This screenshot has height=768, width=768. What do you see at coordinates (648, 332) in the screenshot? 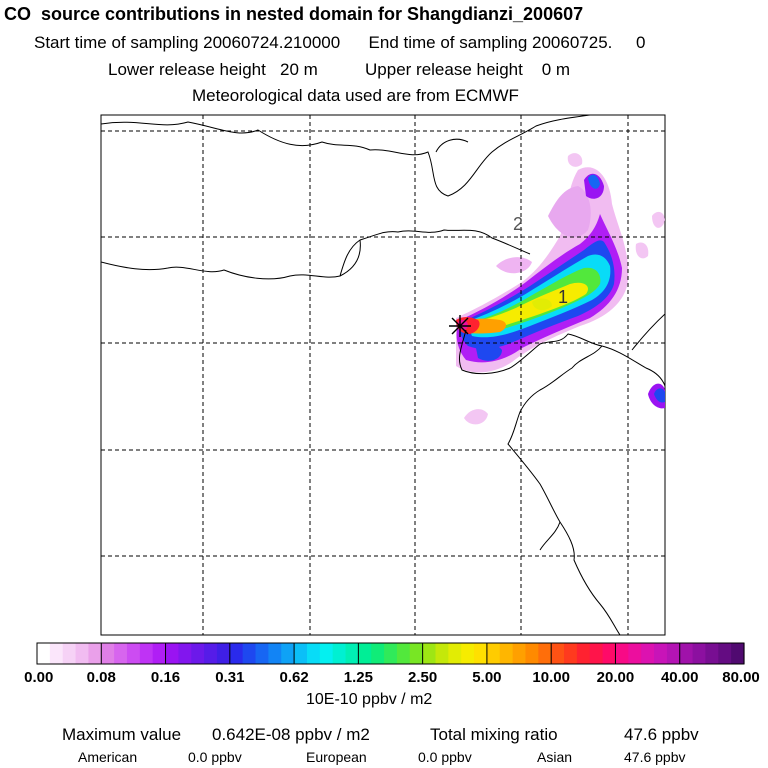
I see `coastline-east` at bounding box center [648, 332].